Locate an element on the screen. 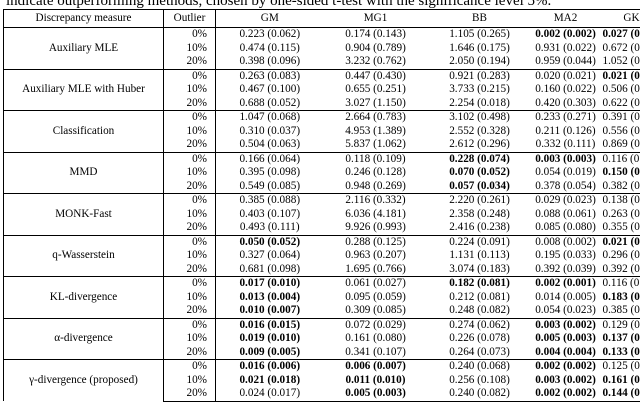 Image resolution: width=640 pixels, height=414 pixels. result-cell: 0.133 (0.025) is located at coordinates (621, 351).